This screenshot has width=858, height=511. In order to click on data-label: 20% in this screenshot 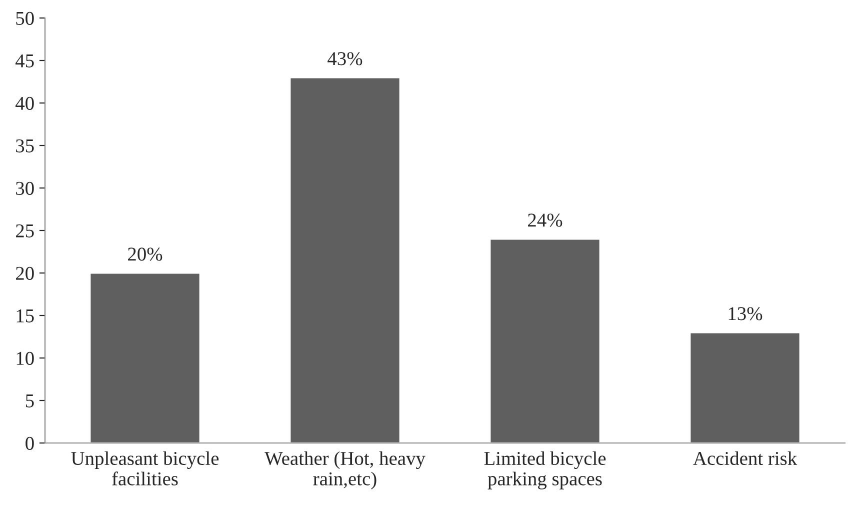, I will do `click(145, 254)`.